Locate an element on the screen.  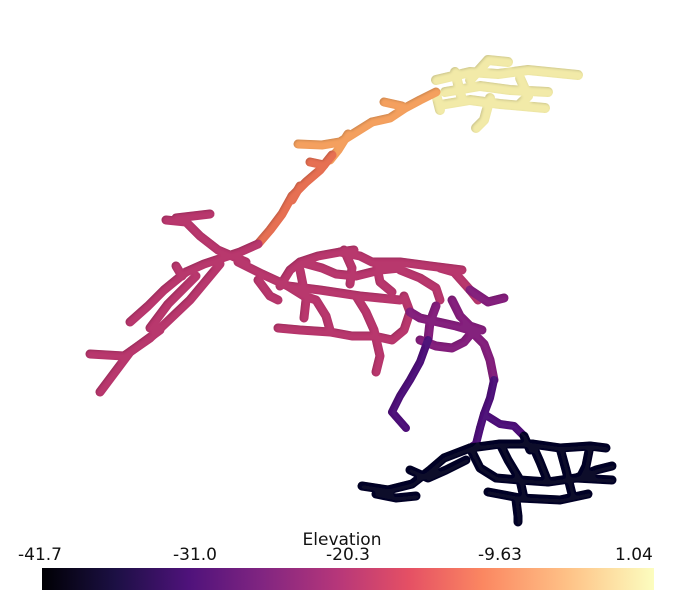
colorbar-tick-label: -41.7 is located at coordinates (40, 555).